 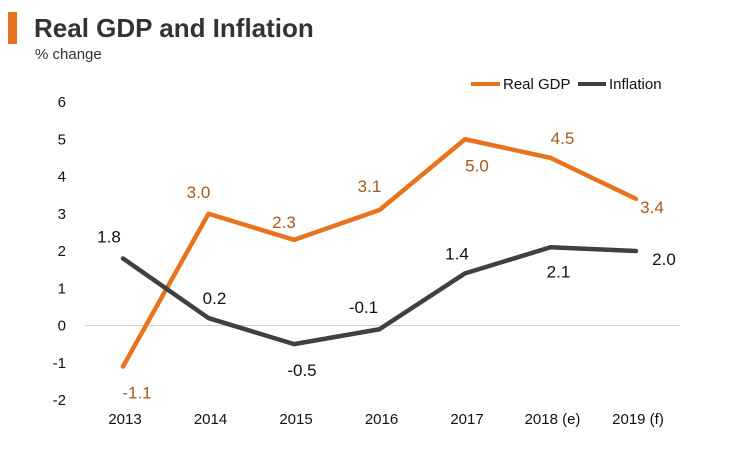 What do you see at coordinates (124, 419) in the screenshot?
I see `x-tick-label: 2013` at bounding box center [124, 419].